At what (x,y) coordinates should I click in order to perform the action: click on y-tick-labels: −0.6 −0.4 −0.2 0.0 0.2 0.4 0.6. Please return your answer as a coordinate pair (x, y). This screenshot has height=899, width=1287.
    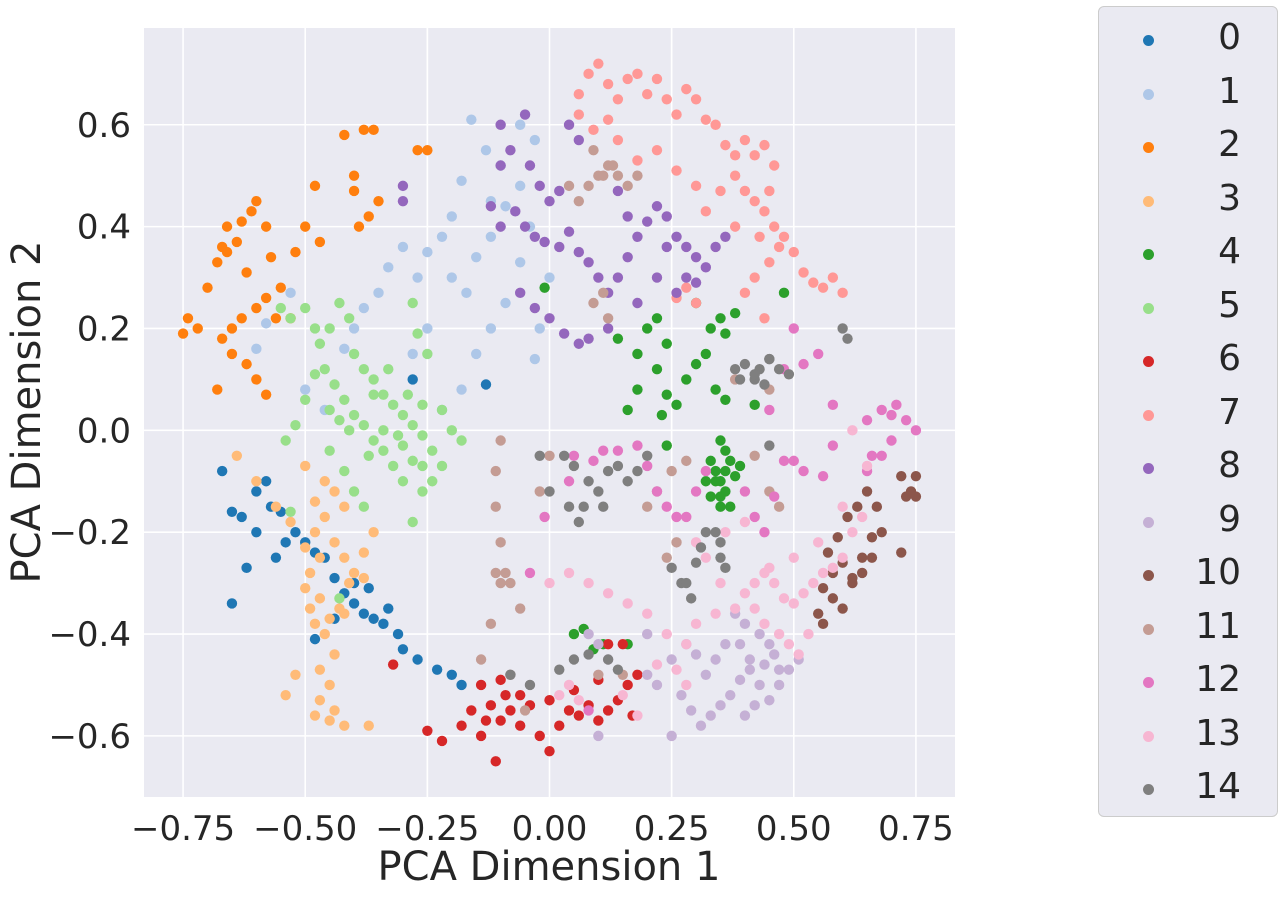
    Looking at the image, I should click on (89, 431).